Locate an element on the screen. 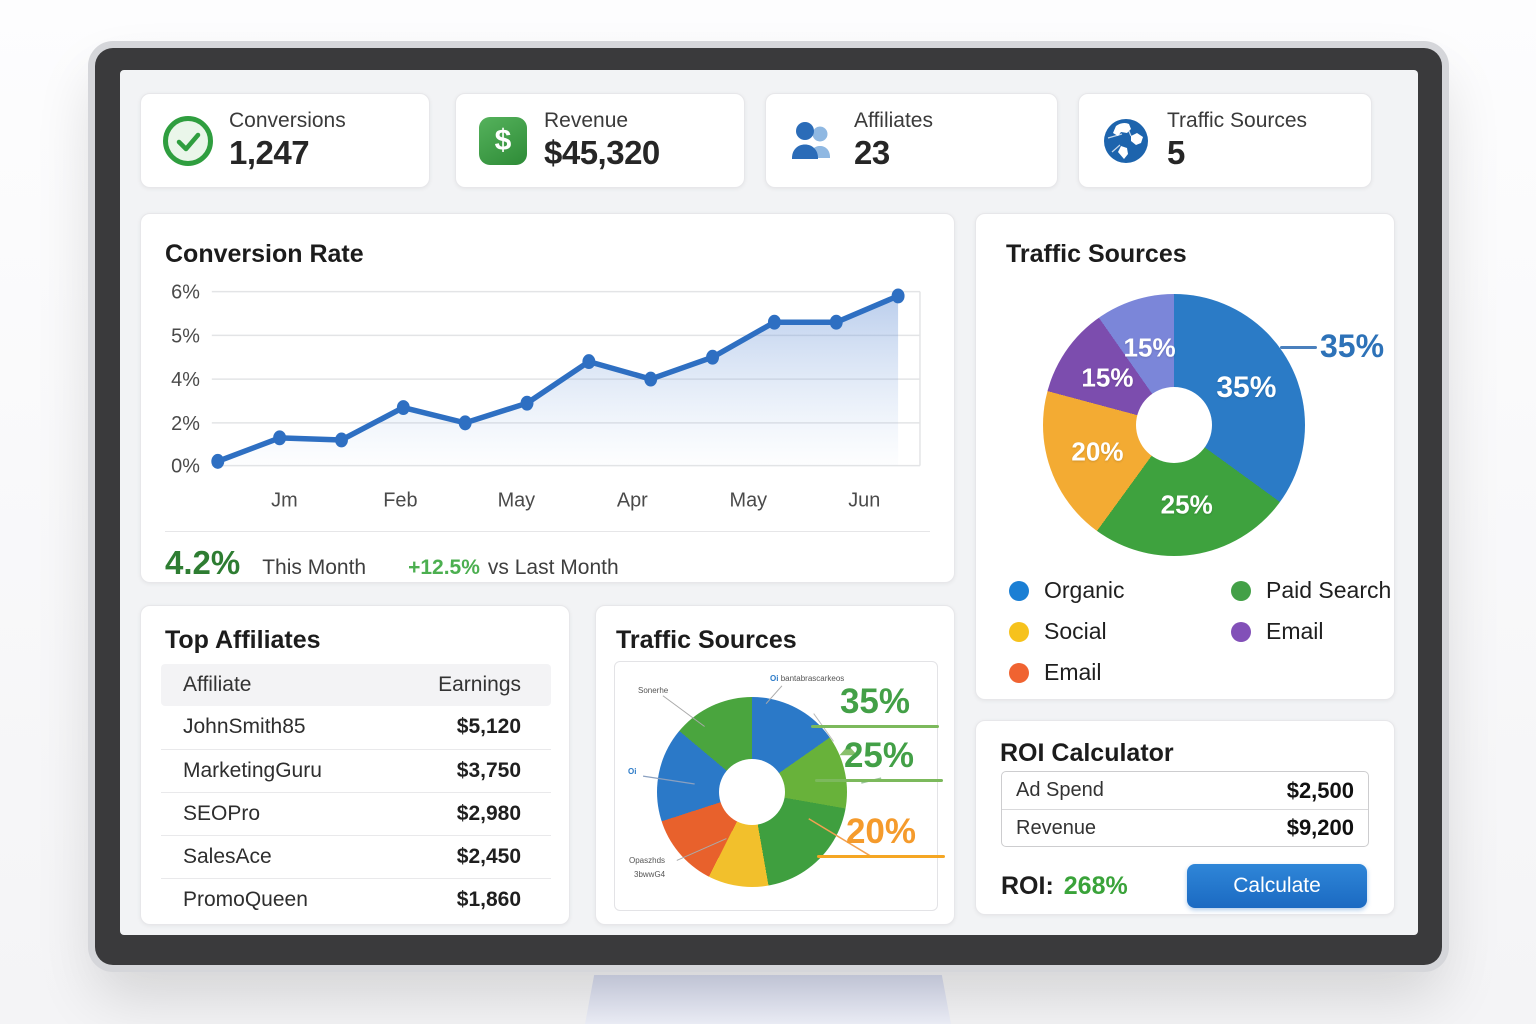 The image size is (1536, 1024). x-axis-label: Feb is located at coordinates (400, 500).